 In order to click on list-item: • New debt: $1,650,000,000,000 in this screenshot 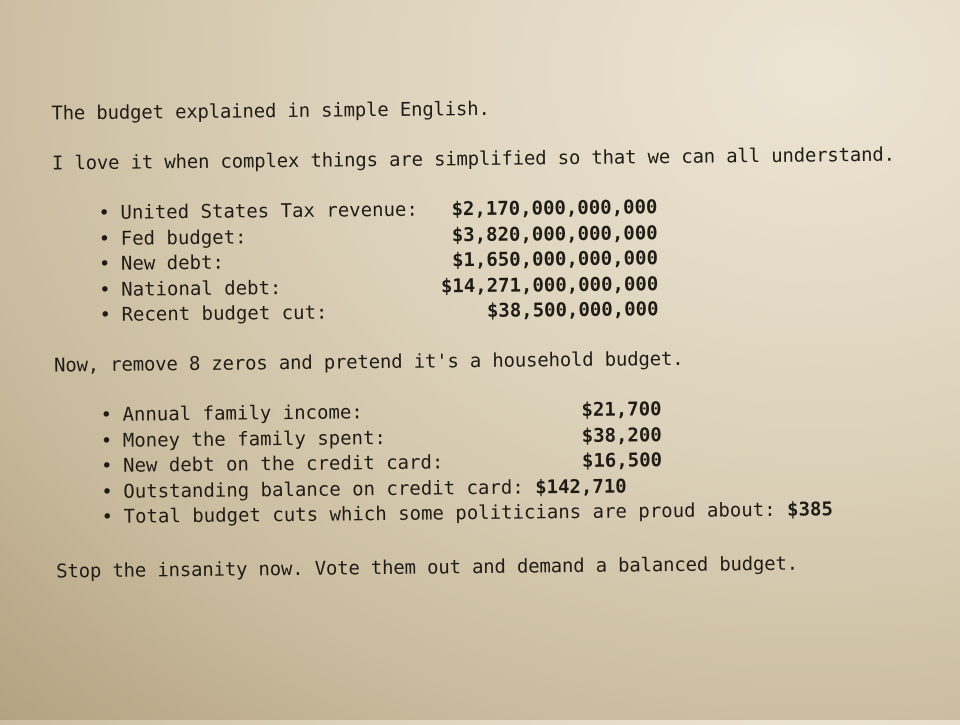, I will do `click(378, 263)`.